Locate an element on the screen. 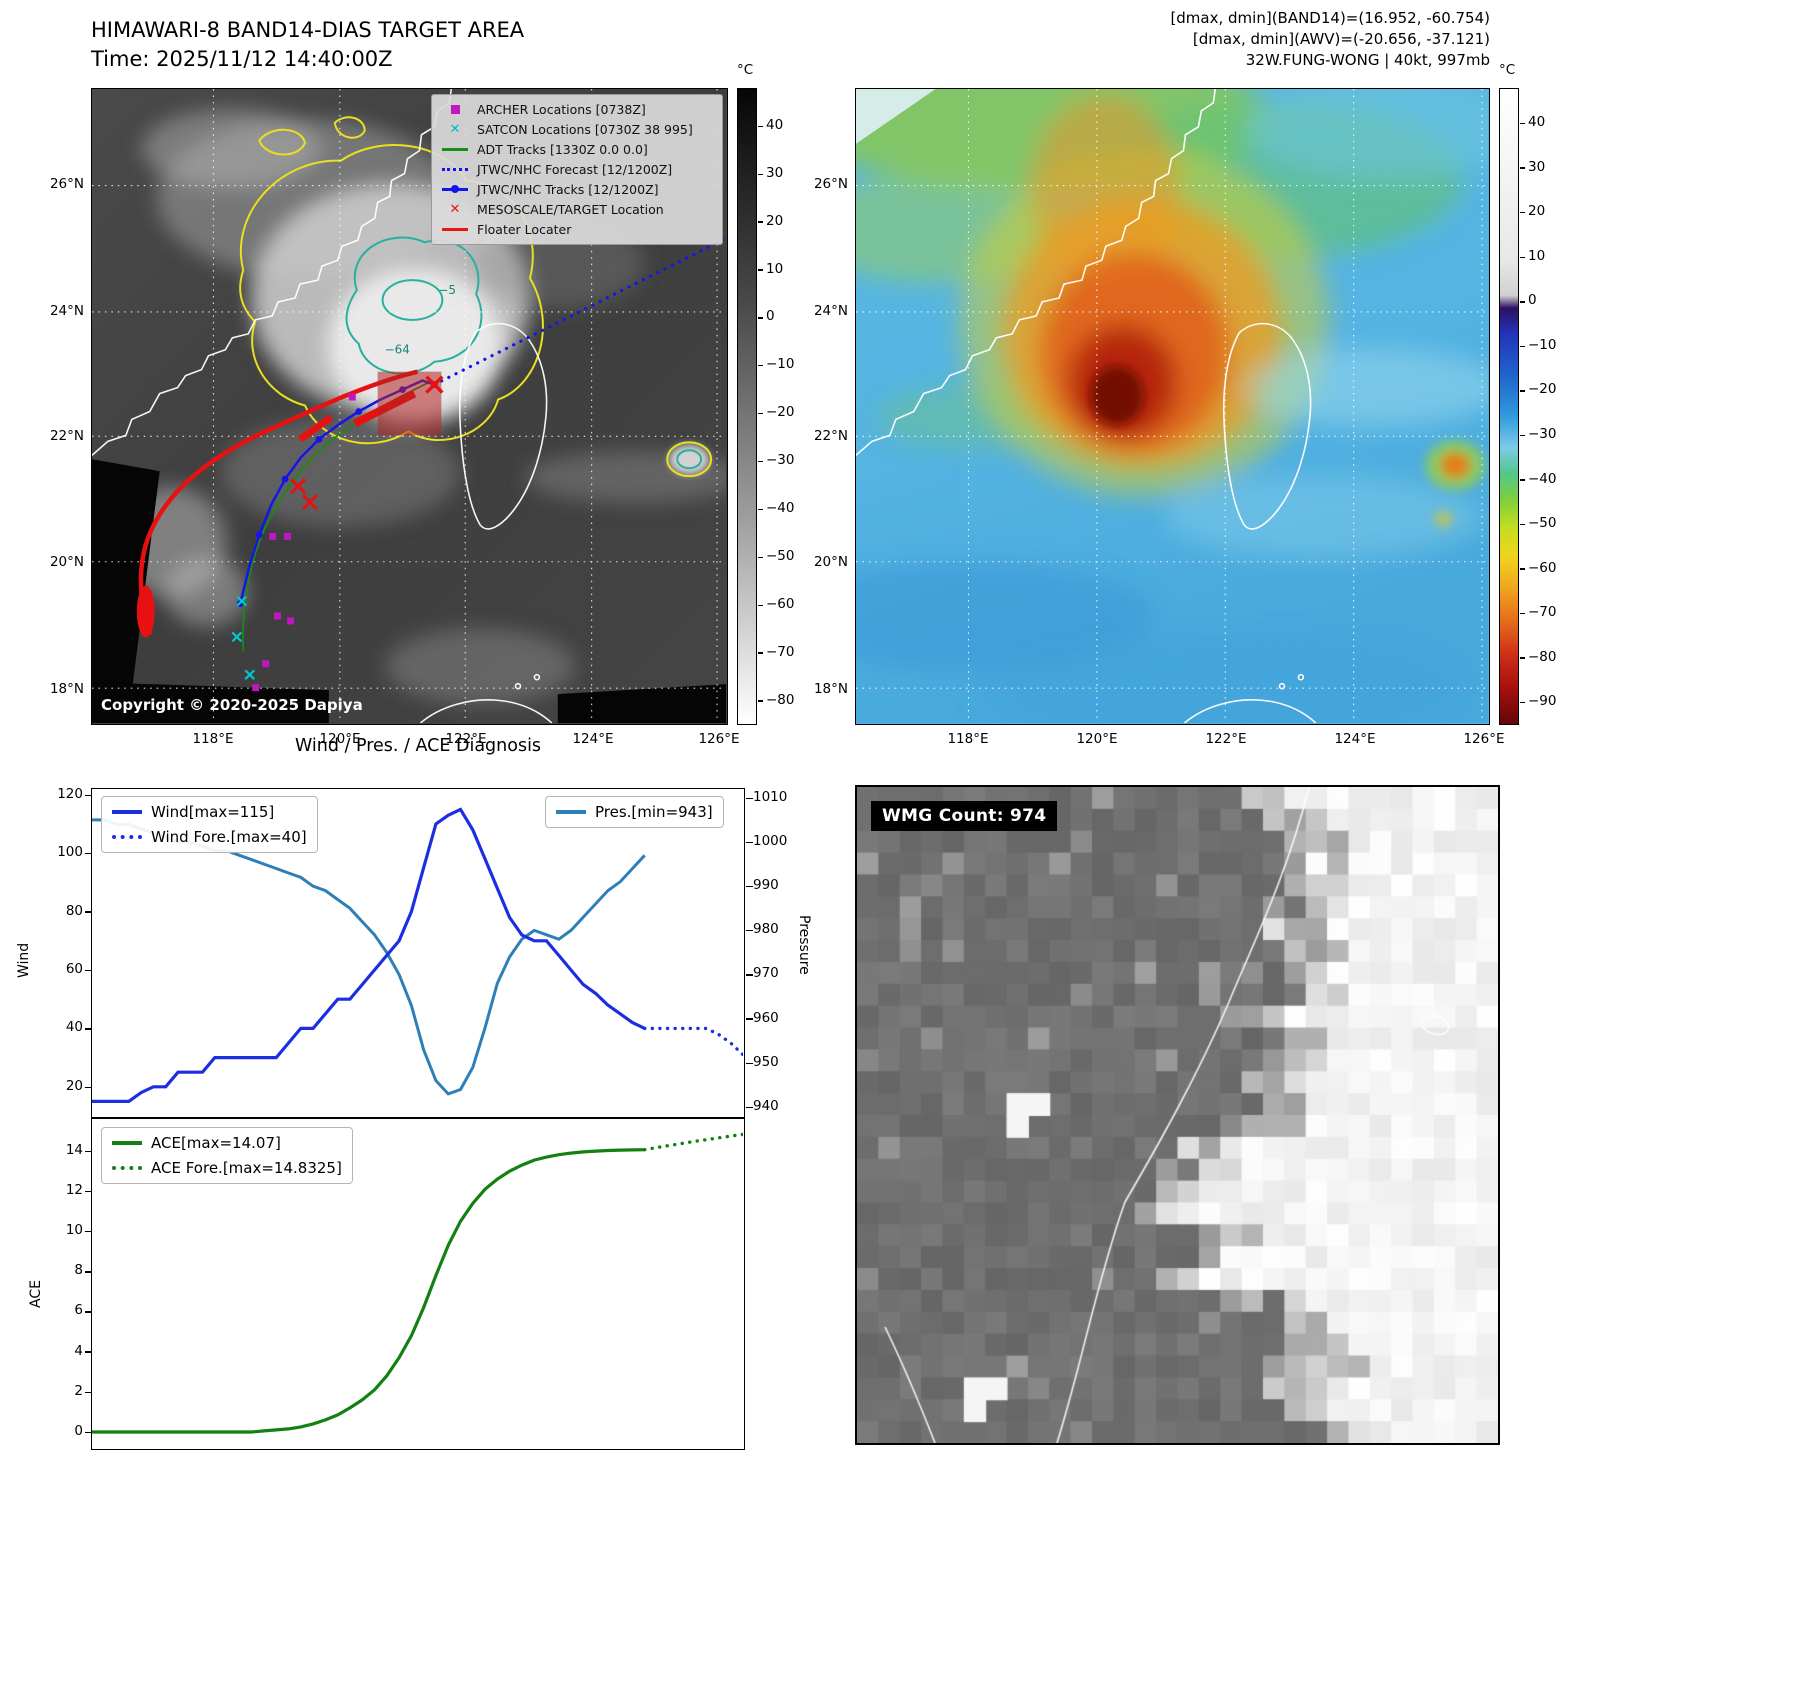 The height and width of the screenshot is (1690, 1797). legend-label: MESOSCALE/TARGET Location is located at coordinates (570, 209).